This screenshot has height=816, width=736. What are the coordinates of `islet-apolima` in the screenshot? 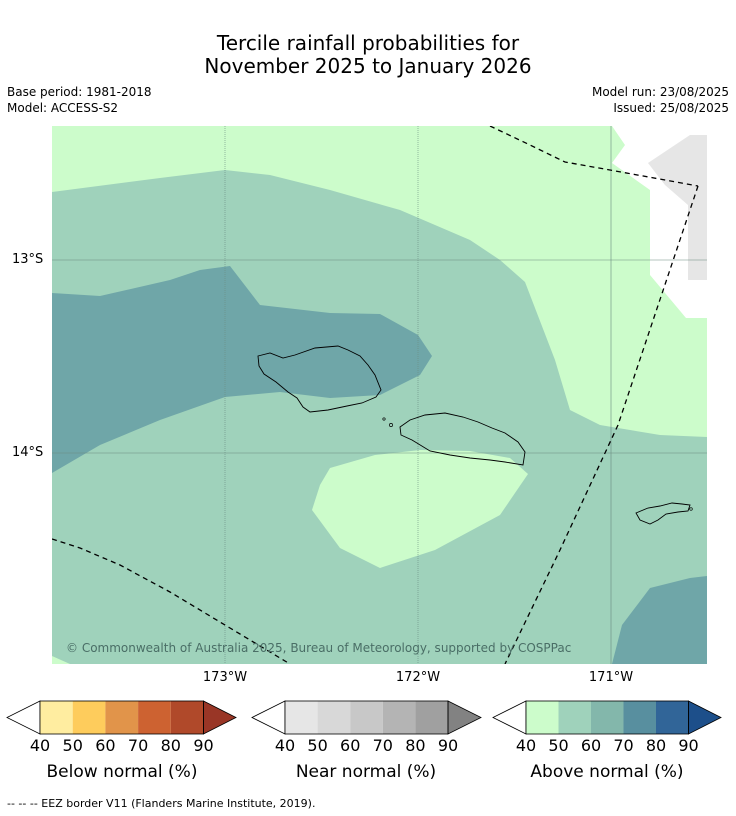 It's located at (391, 425).